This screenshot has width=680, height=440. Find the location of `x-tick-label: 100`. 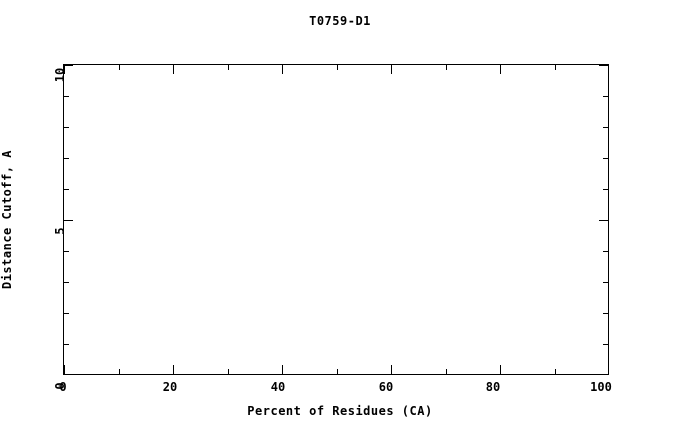

x-tick-label: 100 is located at coordinates (601, 387).